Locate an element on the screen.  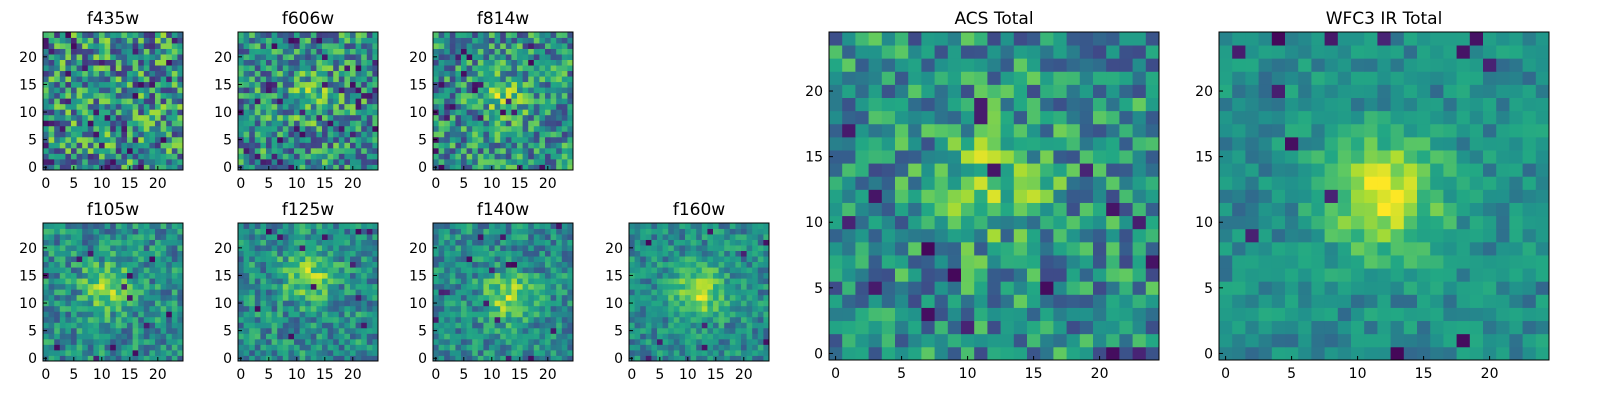
panel-title: f435w is located at coordinates (113, 19).